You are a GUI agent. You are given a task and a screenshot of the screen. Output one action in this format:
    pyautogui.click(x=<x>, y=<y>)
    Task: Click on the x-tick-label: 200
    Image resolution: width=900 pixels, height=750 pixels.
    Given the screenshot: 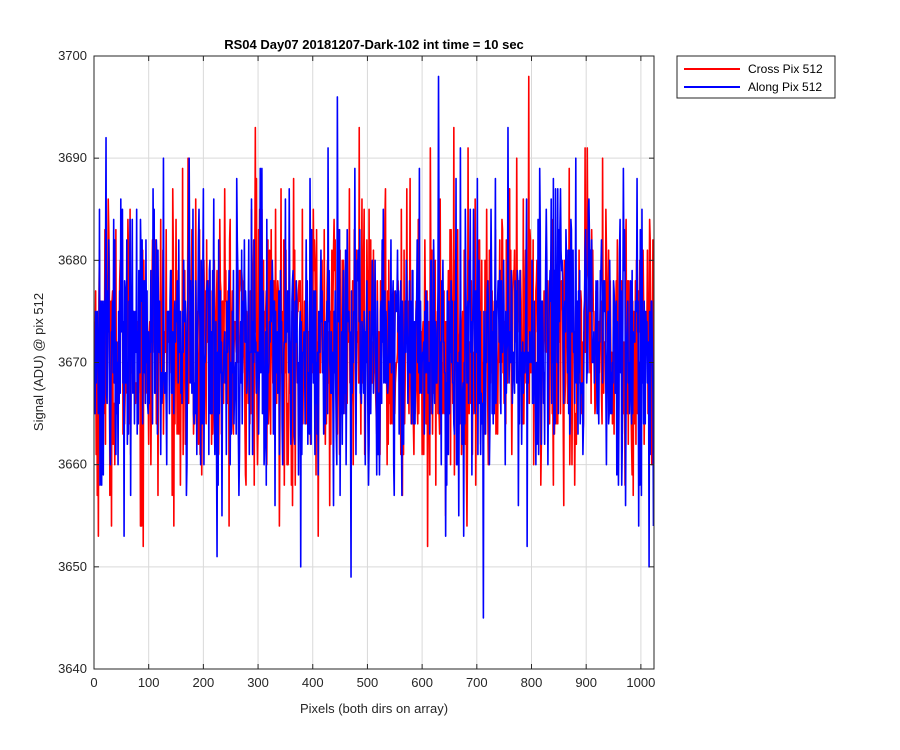 What is the action you would take?
    pyautogui.click(x=204, y=682)
    